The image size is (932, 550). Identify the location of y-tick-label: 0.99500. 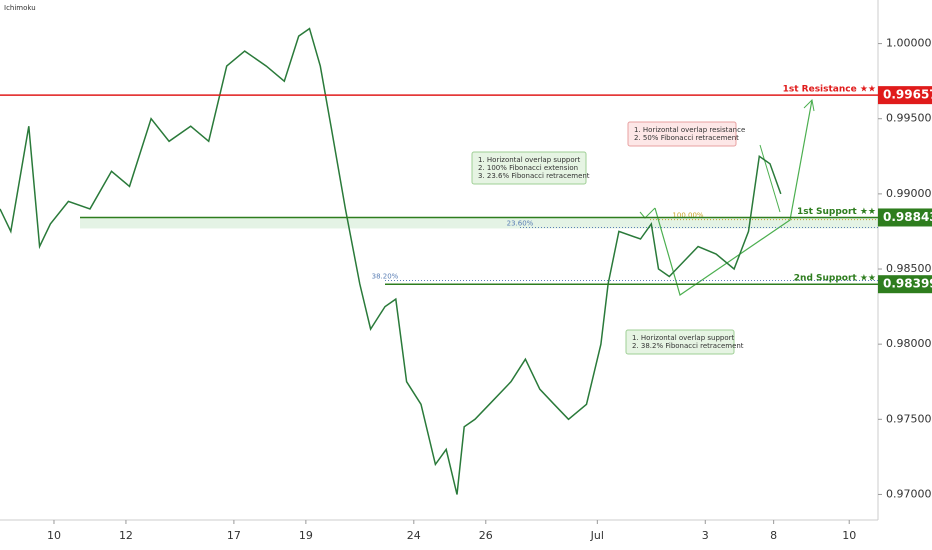
(909, 118).